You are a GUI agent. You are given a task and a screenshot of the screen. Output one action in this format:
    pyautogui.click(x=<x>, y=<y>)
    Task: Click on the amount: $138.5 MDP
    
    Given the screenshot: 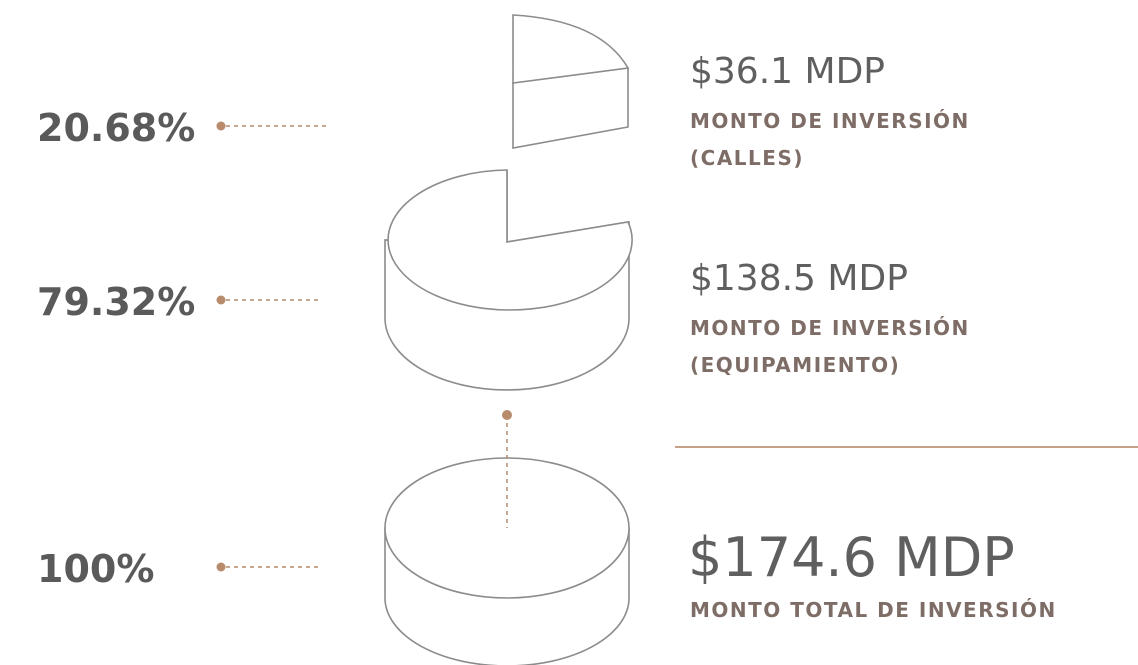 What is the action you would take?
    pyautogui.click(x=799, y=278)
    